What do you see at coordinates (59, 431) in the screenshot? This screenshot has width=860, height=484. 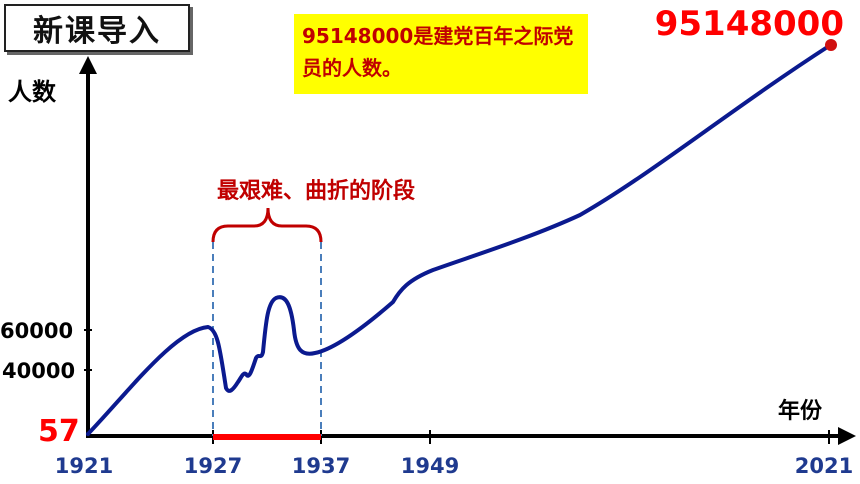 I see `start-value-label: 57` at bounding box center [59, 431].